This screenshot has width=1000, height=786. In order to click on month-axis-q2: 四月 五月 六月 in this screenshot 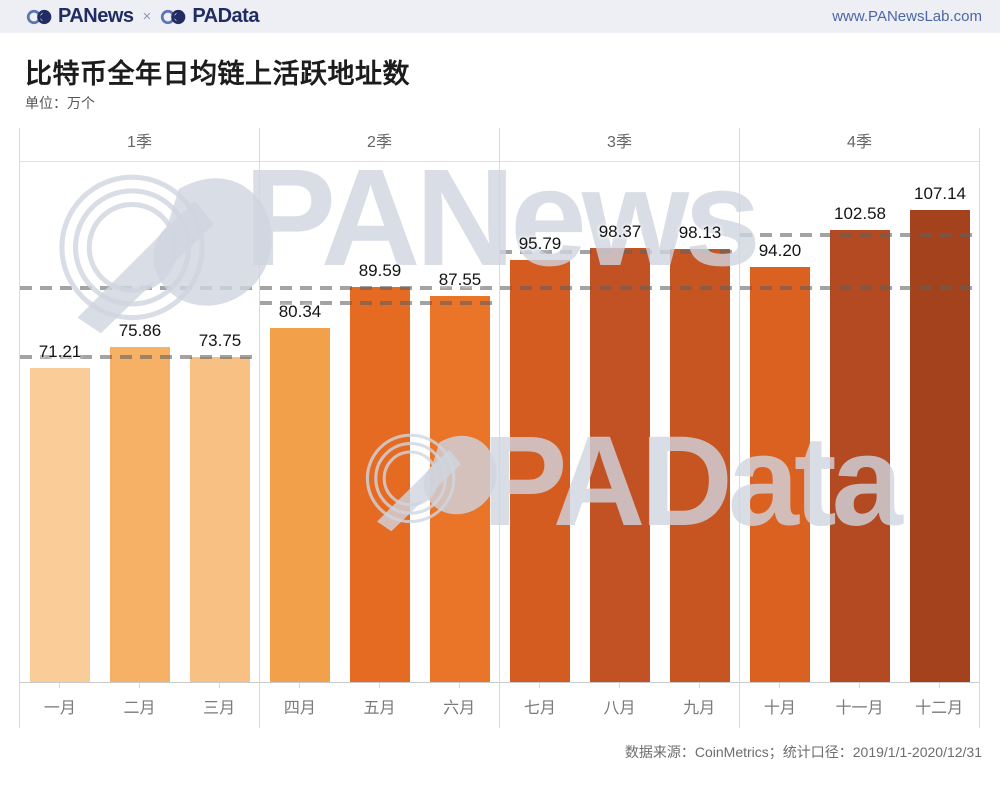, I will do `click(379, 705)`.